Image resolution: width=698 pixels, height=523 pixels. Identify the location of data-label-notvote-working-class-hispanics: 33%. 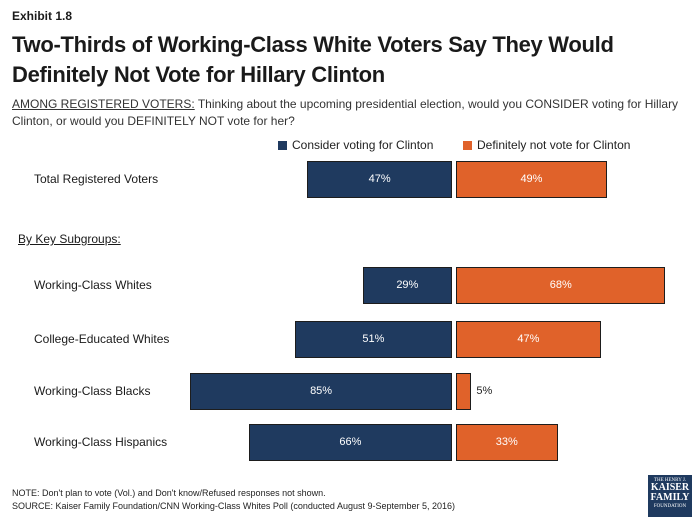
(506, 442).